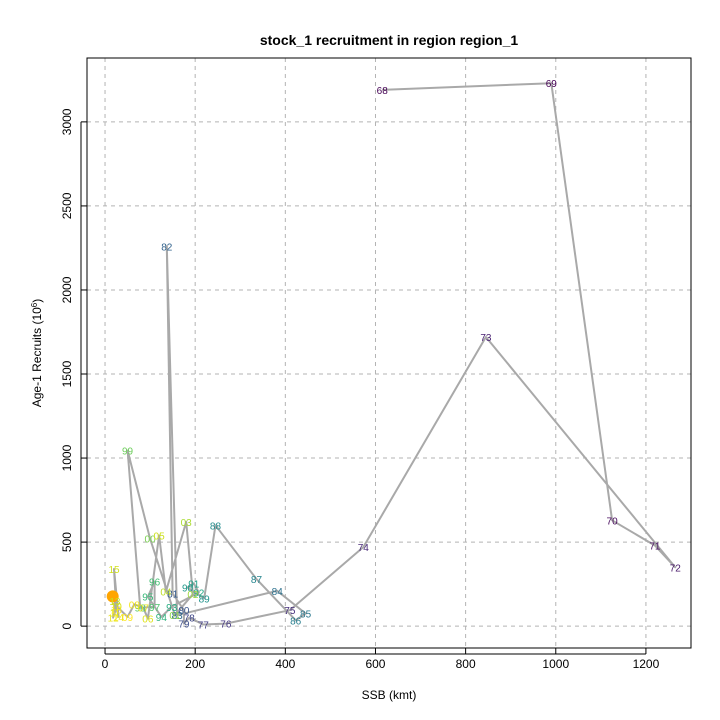  What do you see at coordinates (178, 616) in the screenshot?
I see `year-label-83: 83` at bounding box center [178, 616].